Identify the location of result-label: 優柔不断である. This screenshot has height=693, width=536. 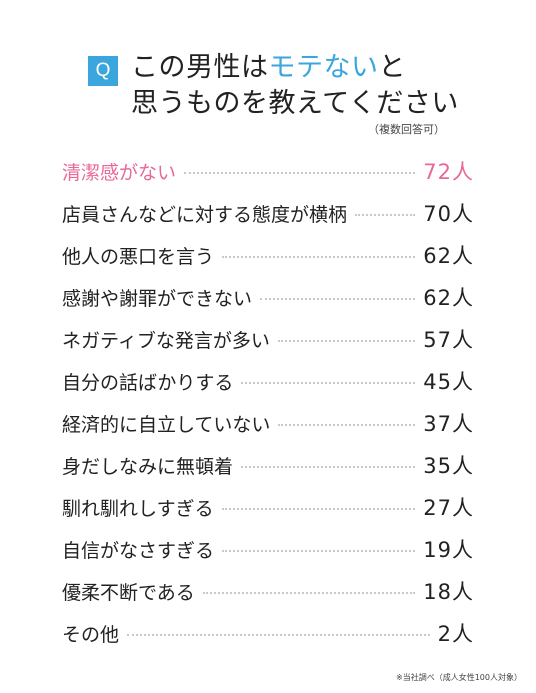
(128, 592).